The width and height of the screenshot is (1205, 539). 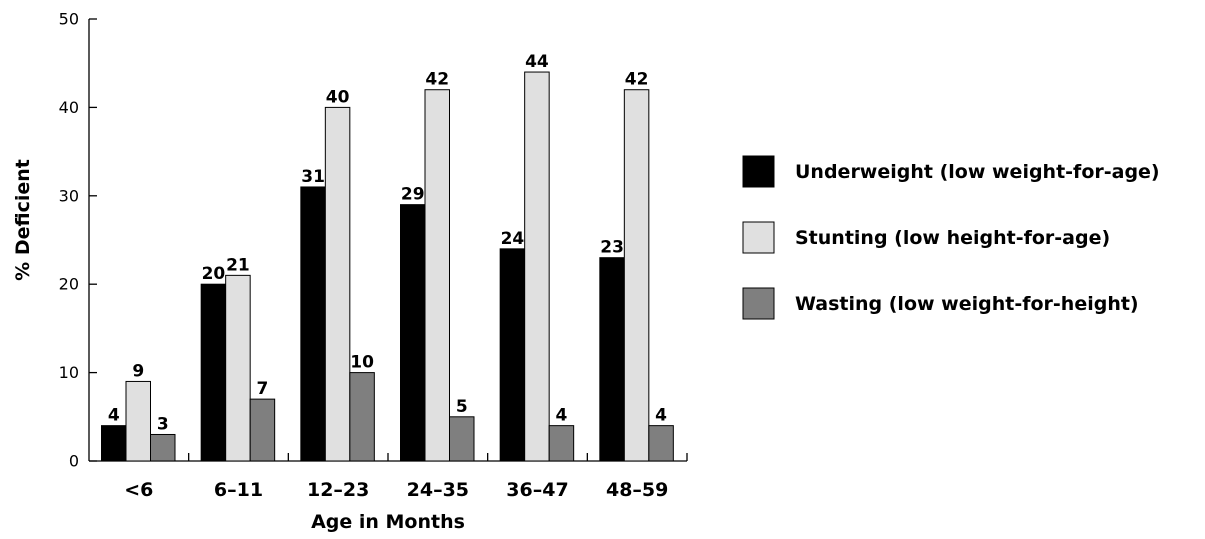 What do you see at coordinates (967, 304) in the screenshot?
I see `legend-label: Wasting (low weight-for-height)` at bounding box center [967, 304].